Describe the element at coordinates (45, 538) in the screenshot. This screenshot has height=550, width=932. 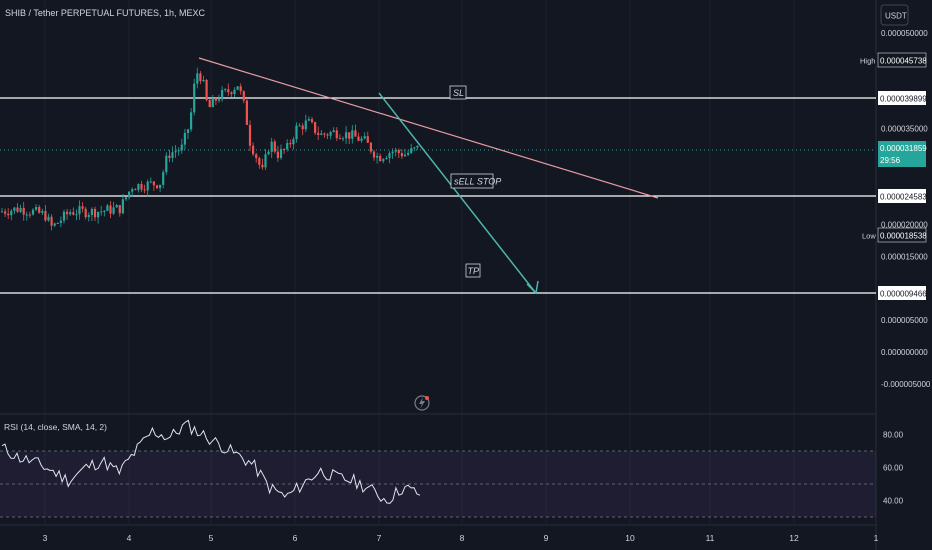
I see `time-tick-label: 3` at that location.